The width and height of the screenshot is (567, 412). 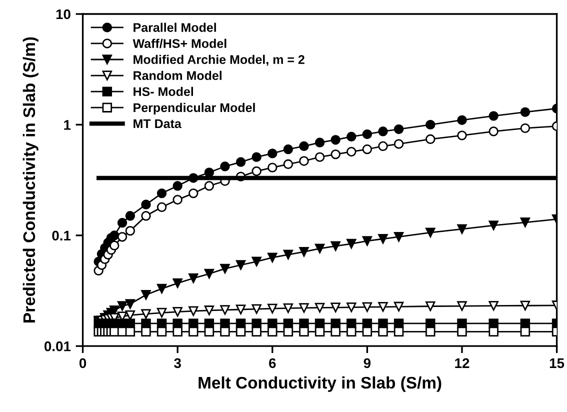 What do you see at coordinates (462, 363) in the screenshot?
I see `x-tick-label: 12` at bounding box center [462, 363].